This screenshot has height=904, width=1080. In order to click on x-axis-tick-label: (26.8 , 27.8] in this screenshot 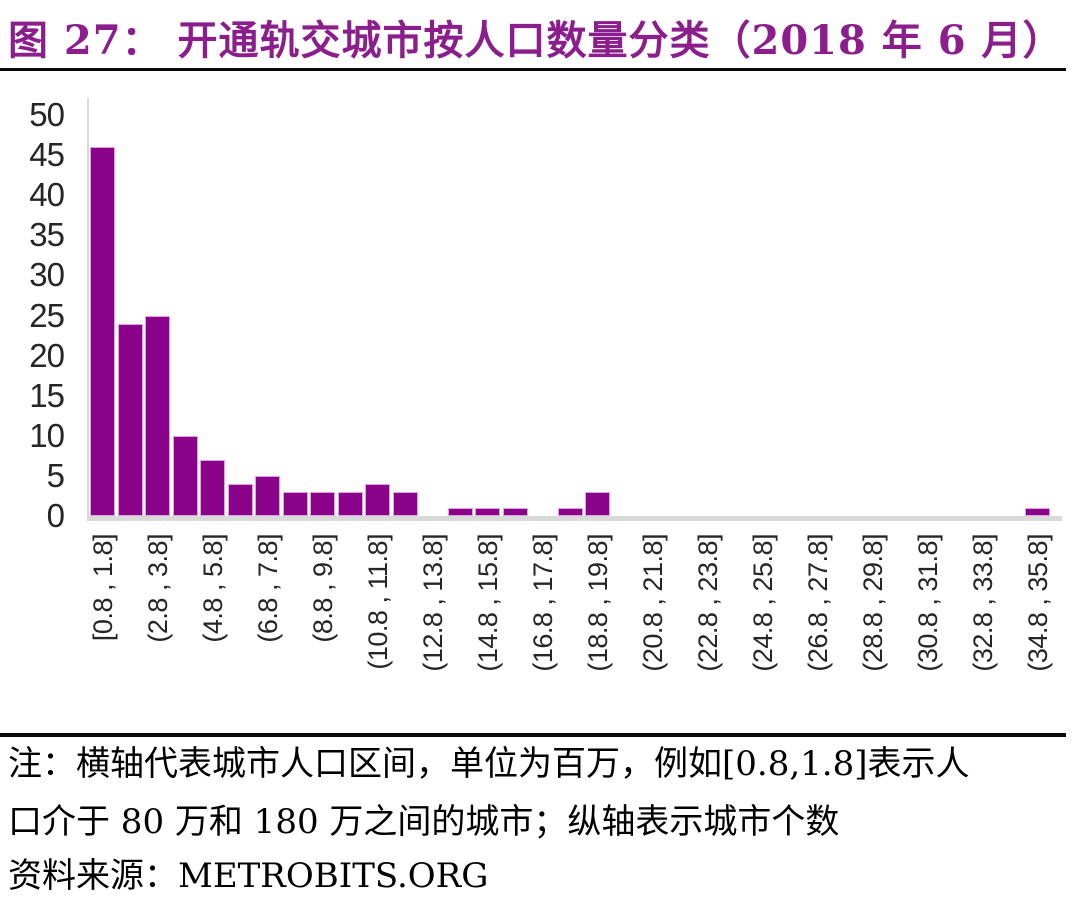, I will do `click(817, 603)`.